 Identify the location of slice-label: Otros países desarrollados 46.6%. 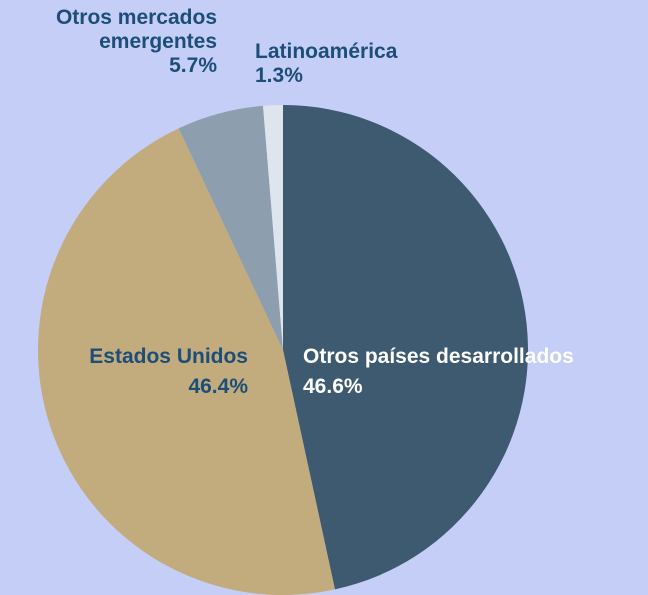
(438, 372).